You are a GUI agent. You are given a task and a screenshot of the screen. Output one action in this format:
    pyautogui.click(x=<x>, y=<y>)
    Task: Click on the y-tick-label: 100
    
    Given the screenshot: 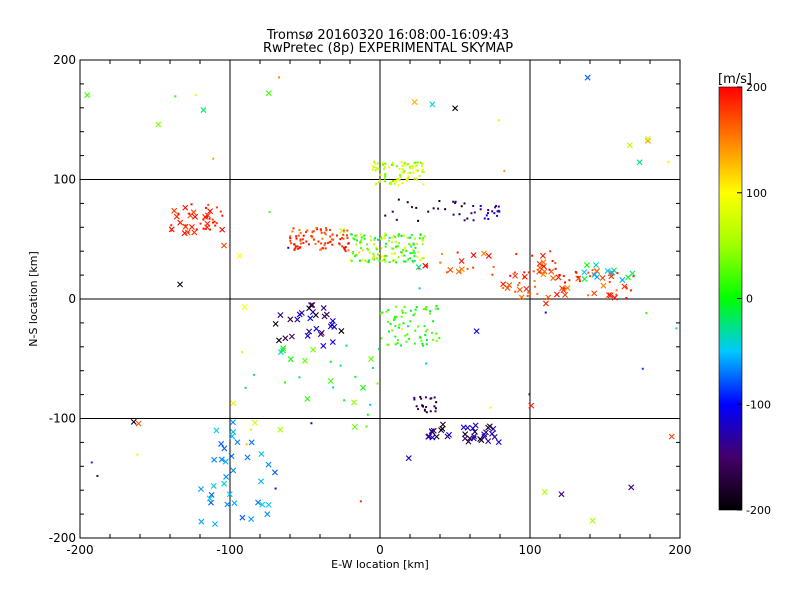 What is the action you would take?
    pyautogui.click(x=64, y=180)
    